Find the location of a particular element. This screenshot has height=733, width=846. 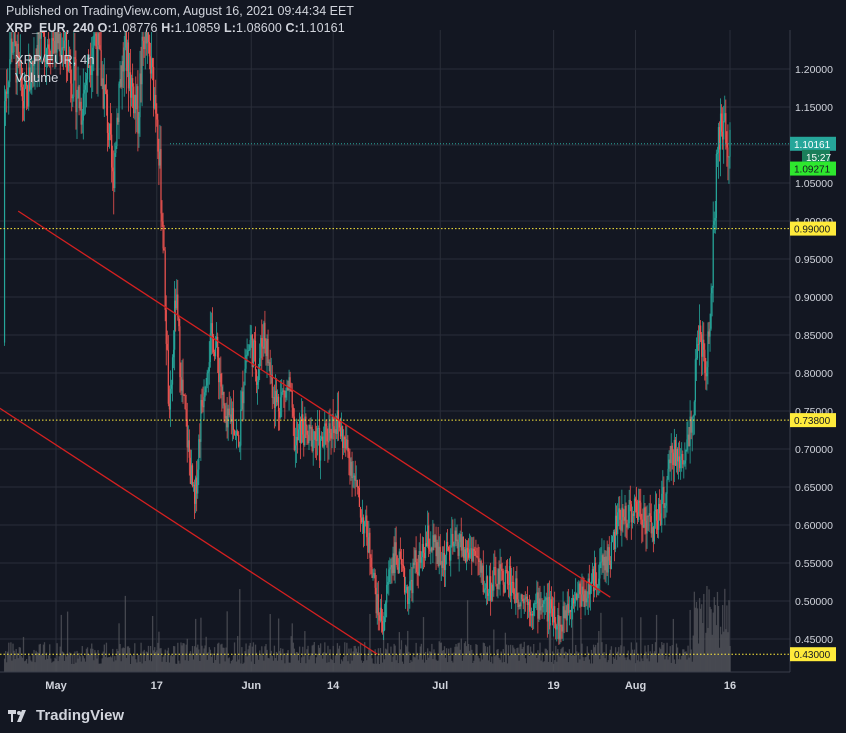

series-legend: XRP/EUR, 4h is located at coordinates (55, 59).